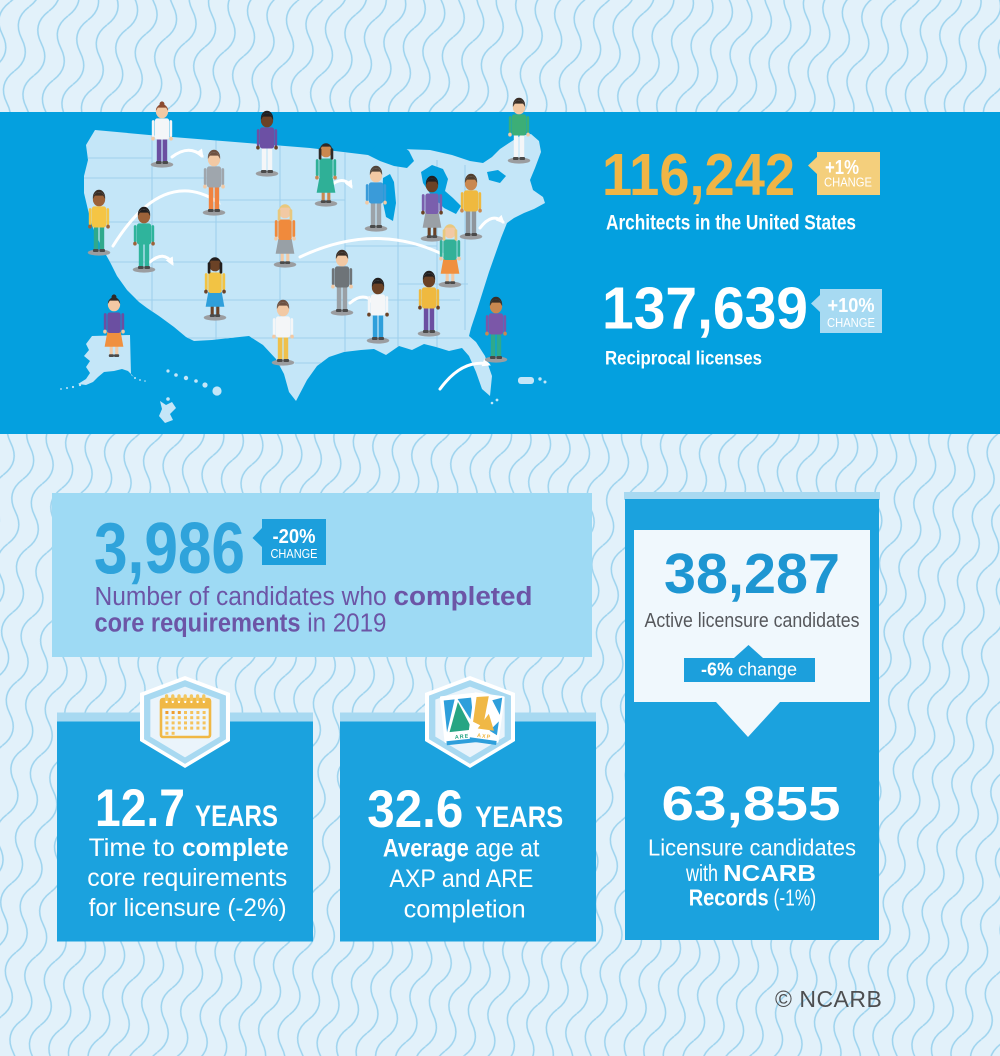  I want to click on svg-text: 116,242, so click(698, 175).